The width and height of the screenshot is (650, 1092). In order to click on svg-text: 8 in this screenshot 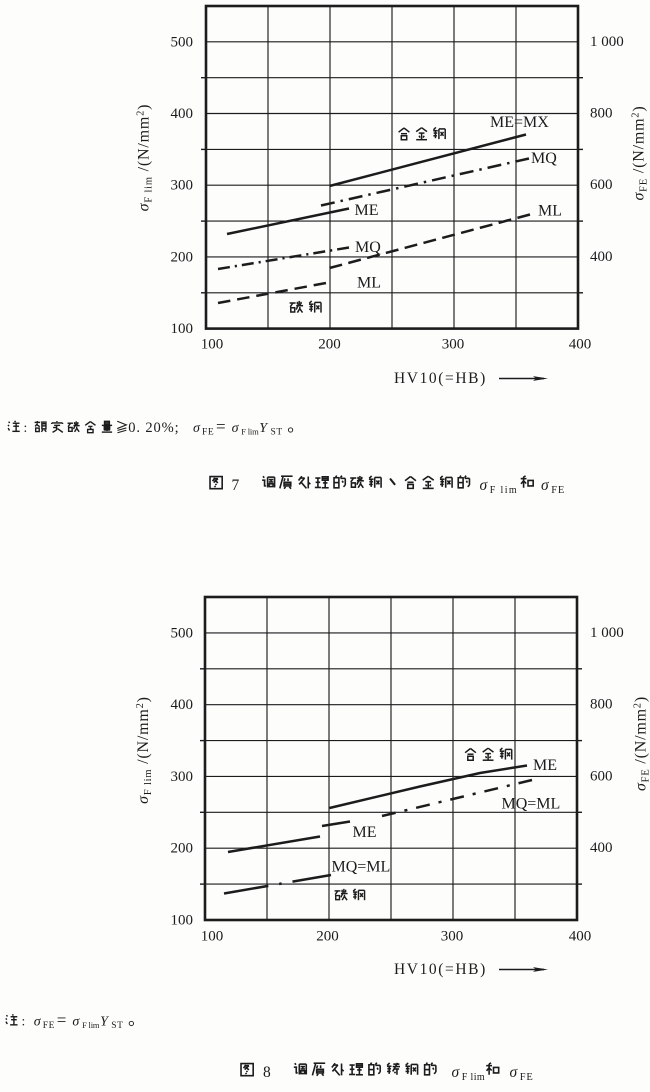, I will do `click(267, 1072)`.